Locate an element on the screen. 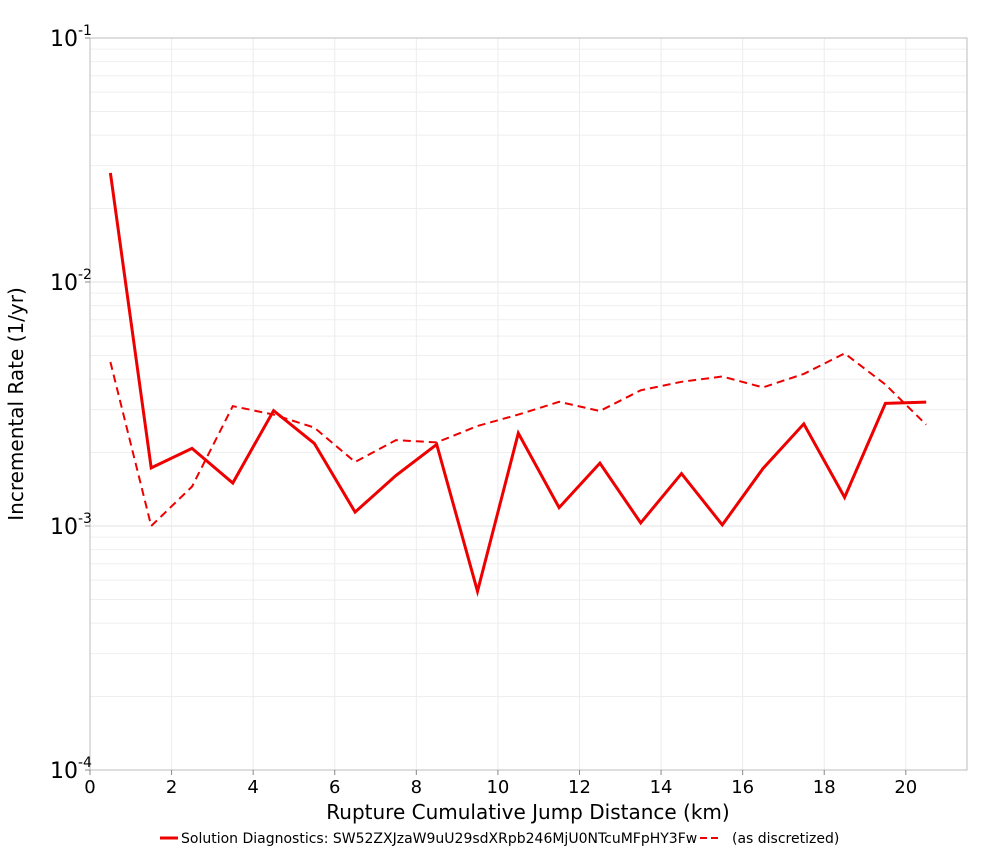 Image resolution: width=1000 pixels, height=850 pixels. x-tick-label: 2 is located at coordinates (171, 787).